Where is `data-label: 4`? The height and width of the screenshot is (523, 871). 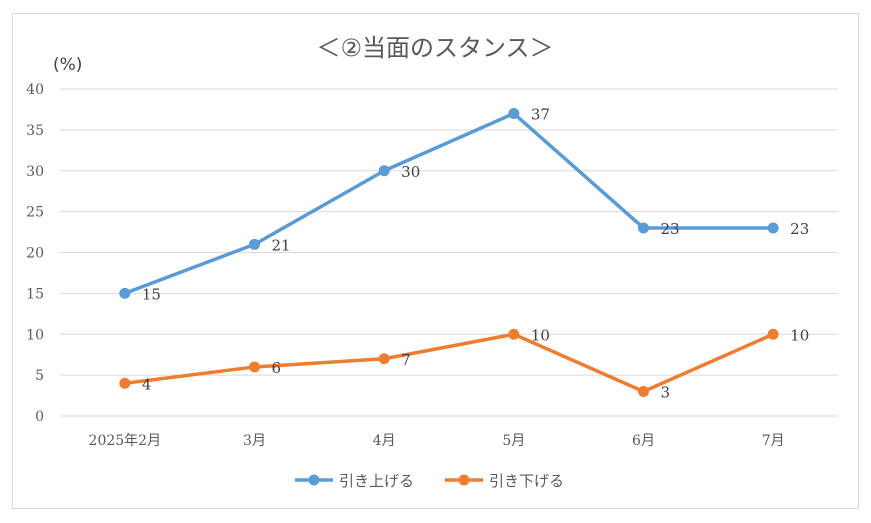 data-label: 4 is located at coordinates (147, 384).